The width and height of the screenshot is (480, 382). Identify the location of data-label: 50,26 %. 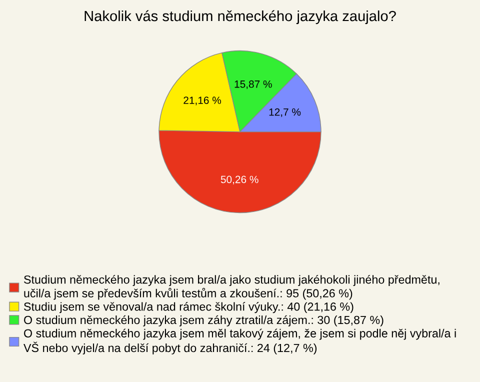
(239, 180).